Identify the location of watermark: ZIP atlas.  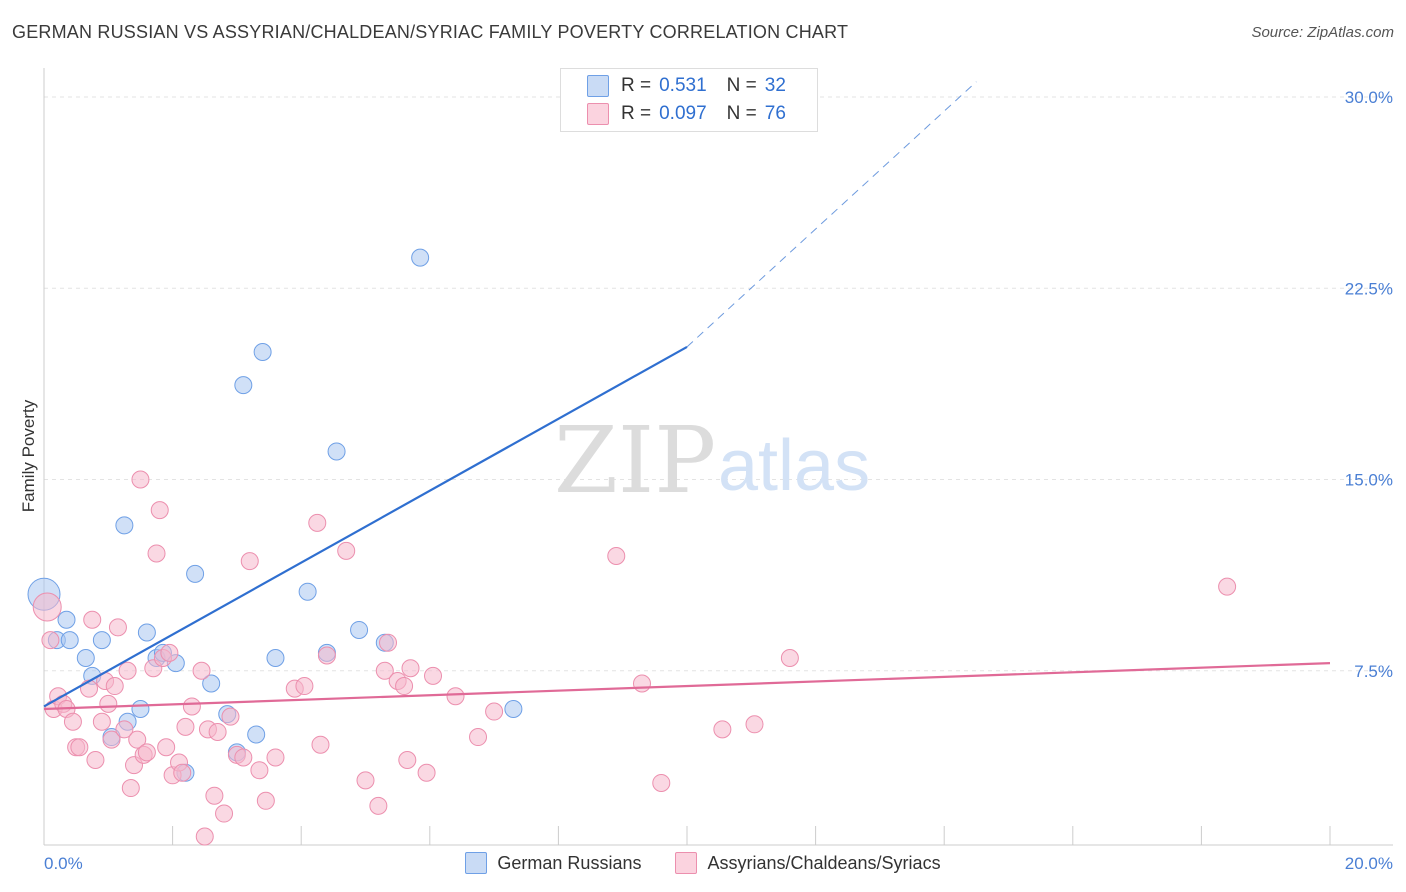
(712, 460).